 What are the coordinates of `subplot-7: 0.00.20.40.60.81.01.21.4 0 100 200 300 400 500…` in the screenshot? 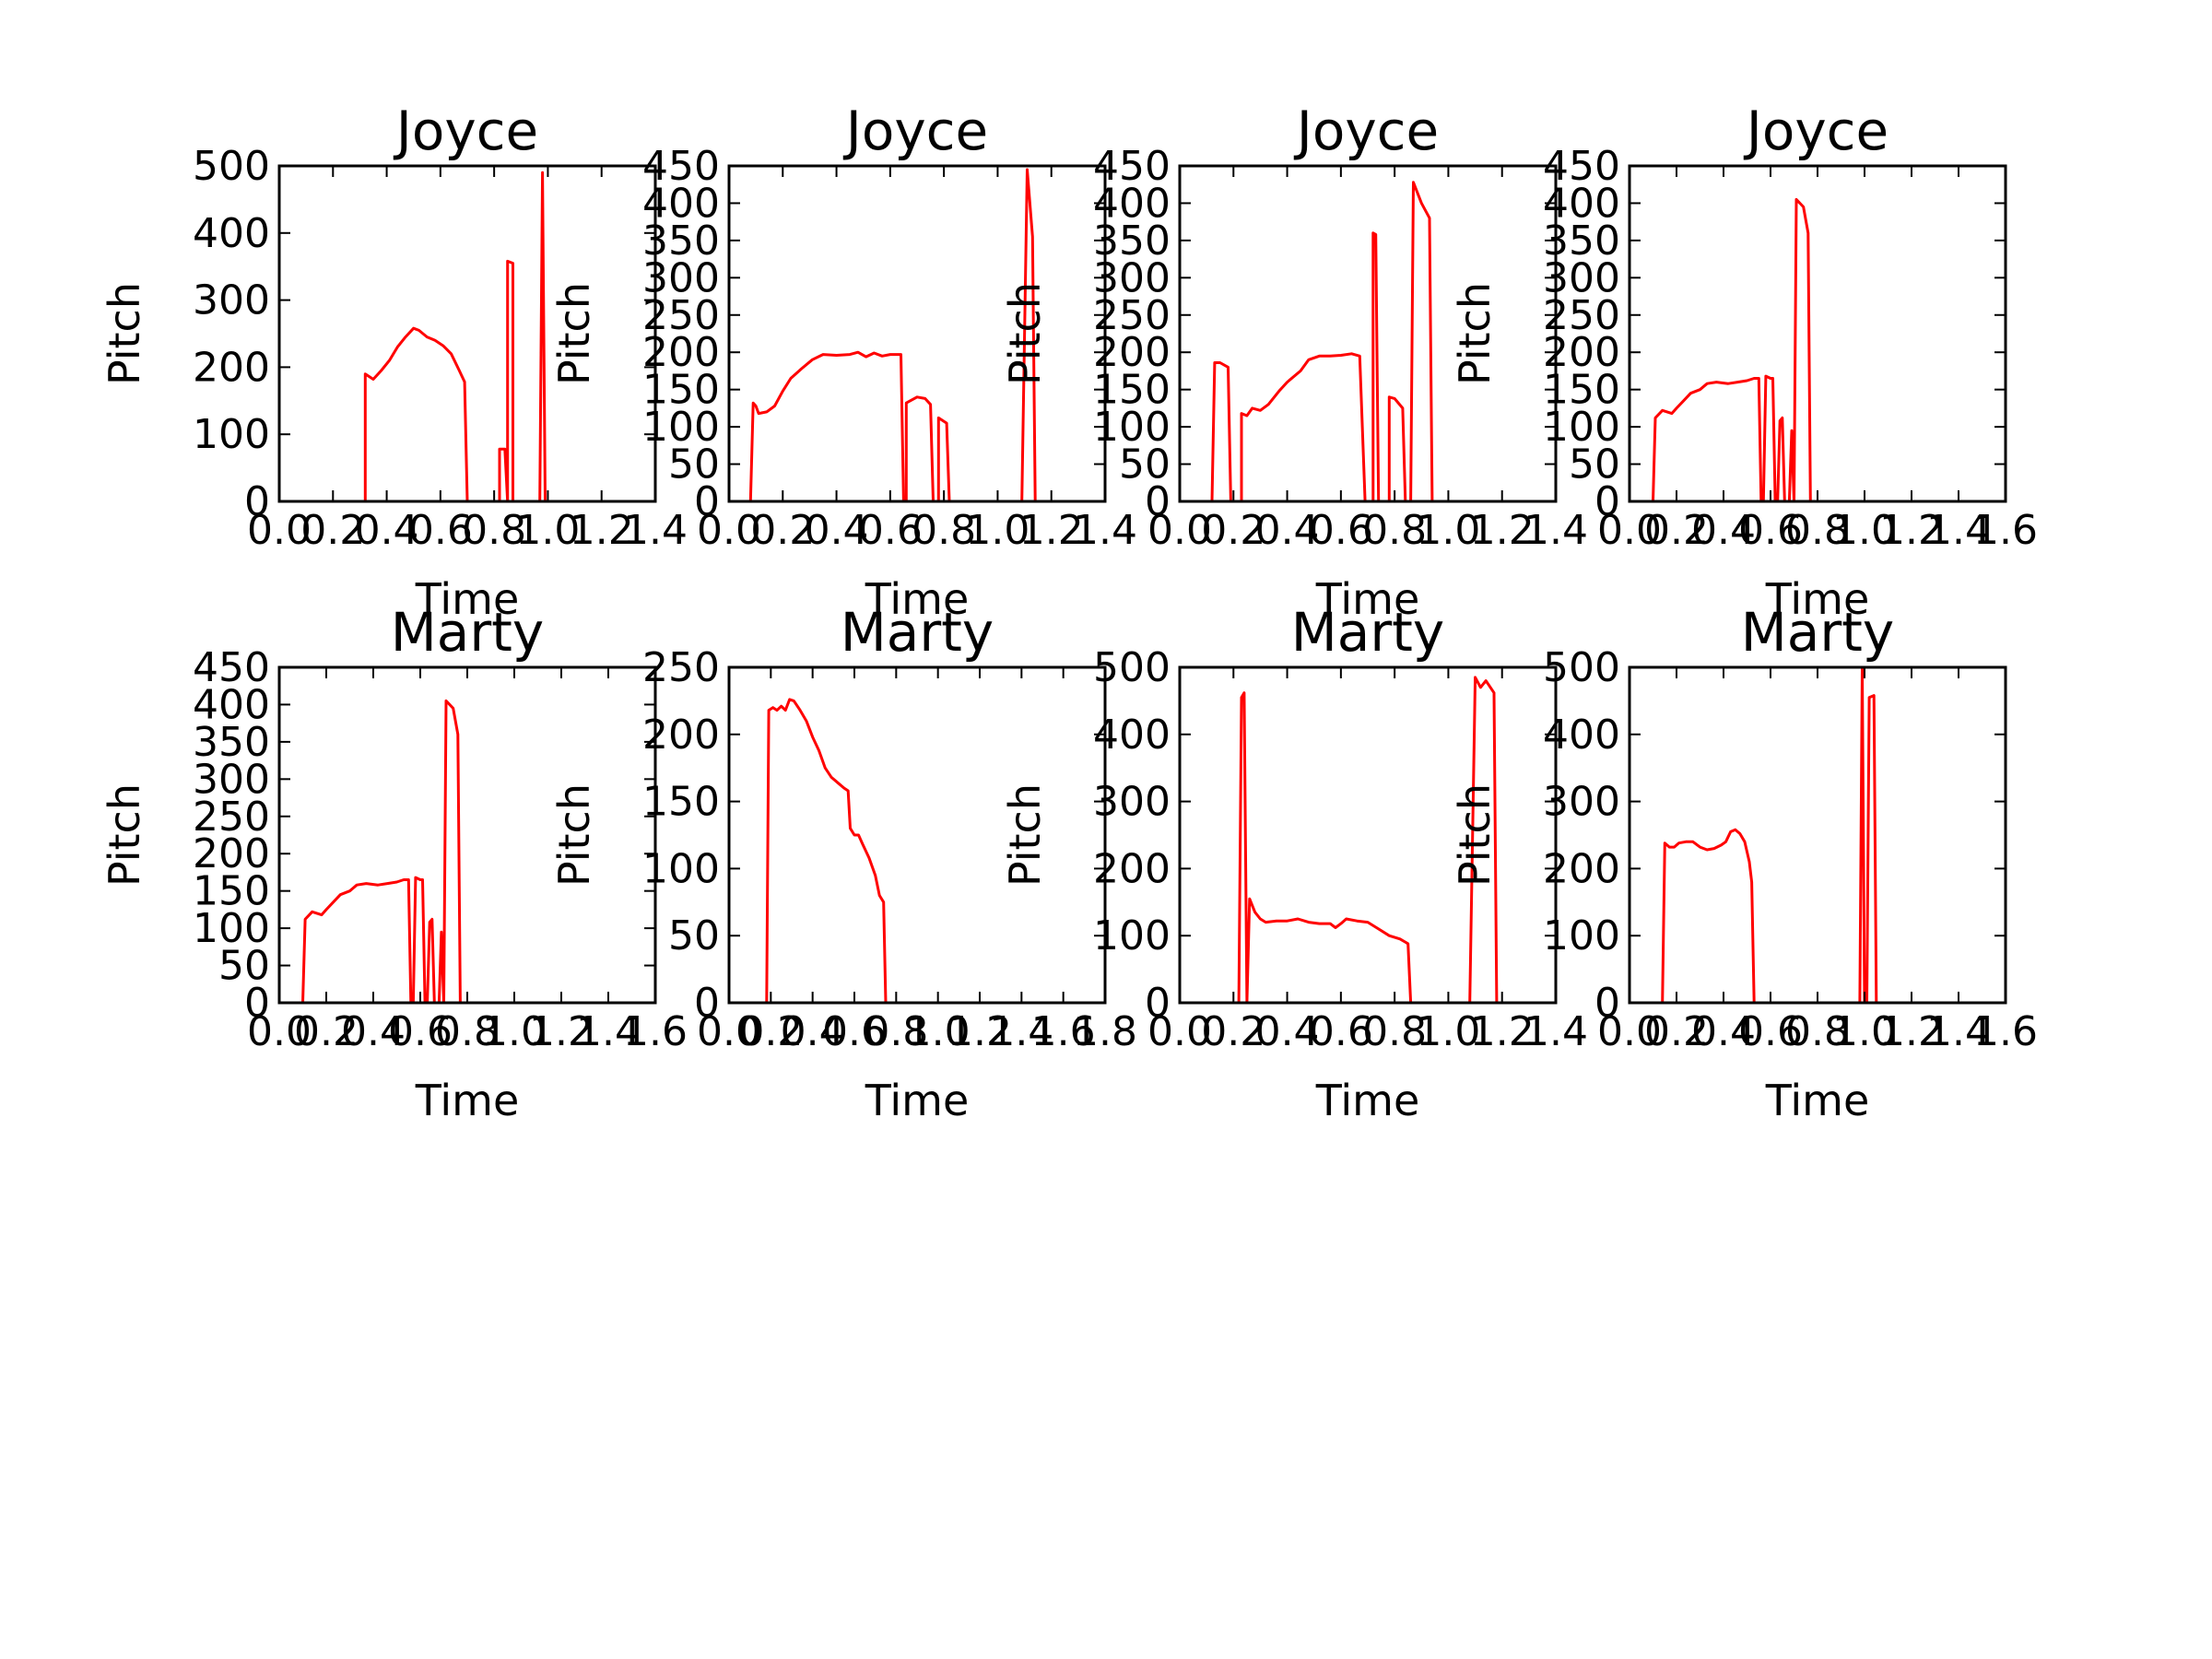 It's located at (1294, 863).